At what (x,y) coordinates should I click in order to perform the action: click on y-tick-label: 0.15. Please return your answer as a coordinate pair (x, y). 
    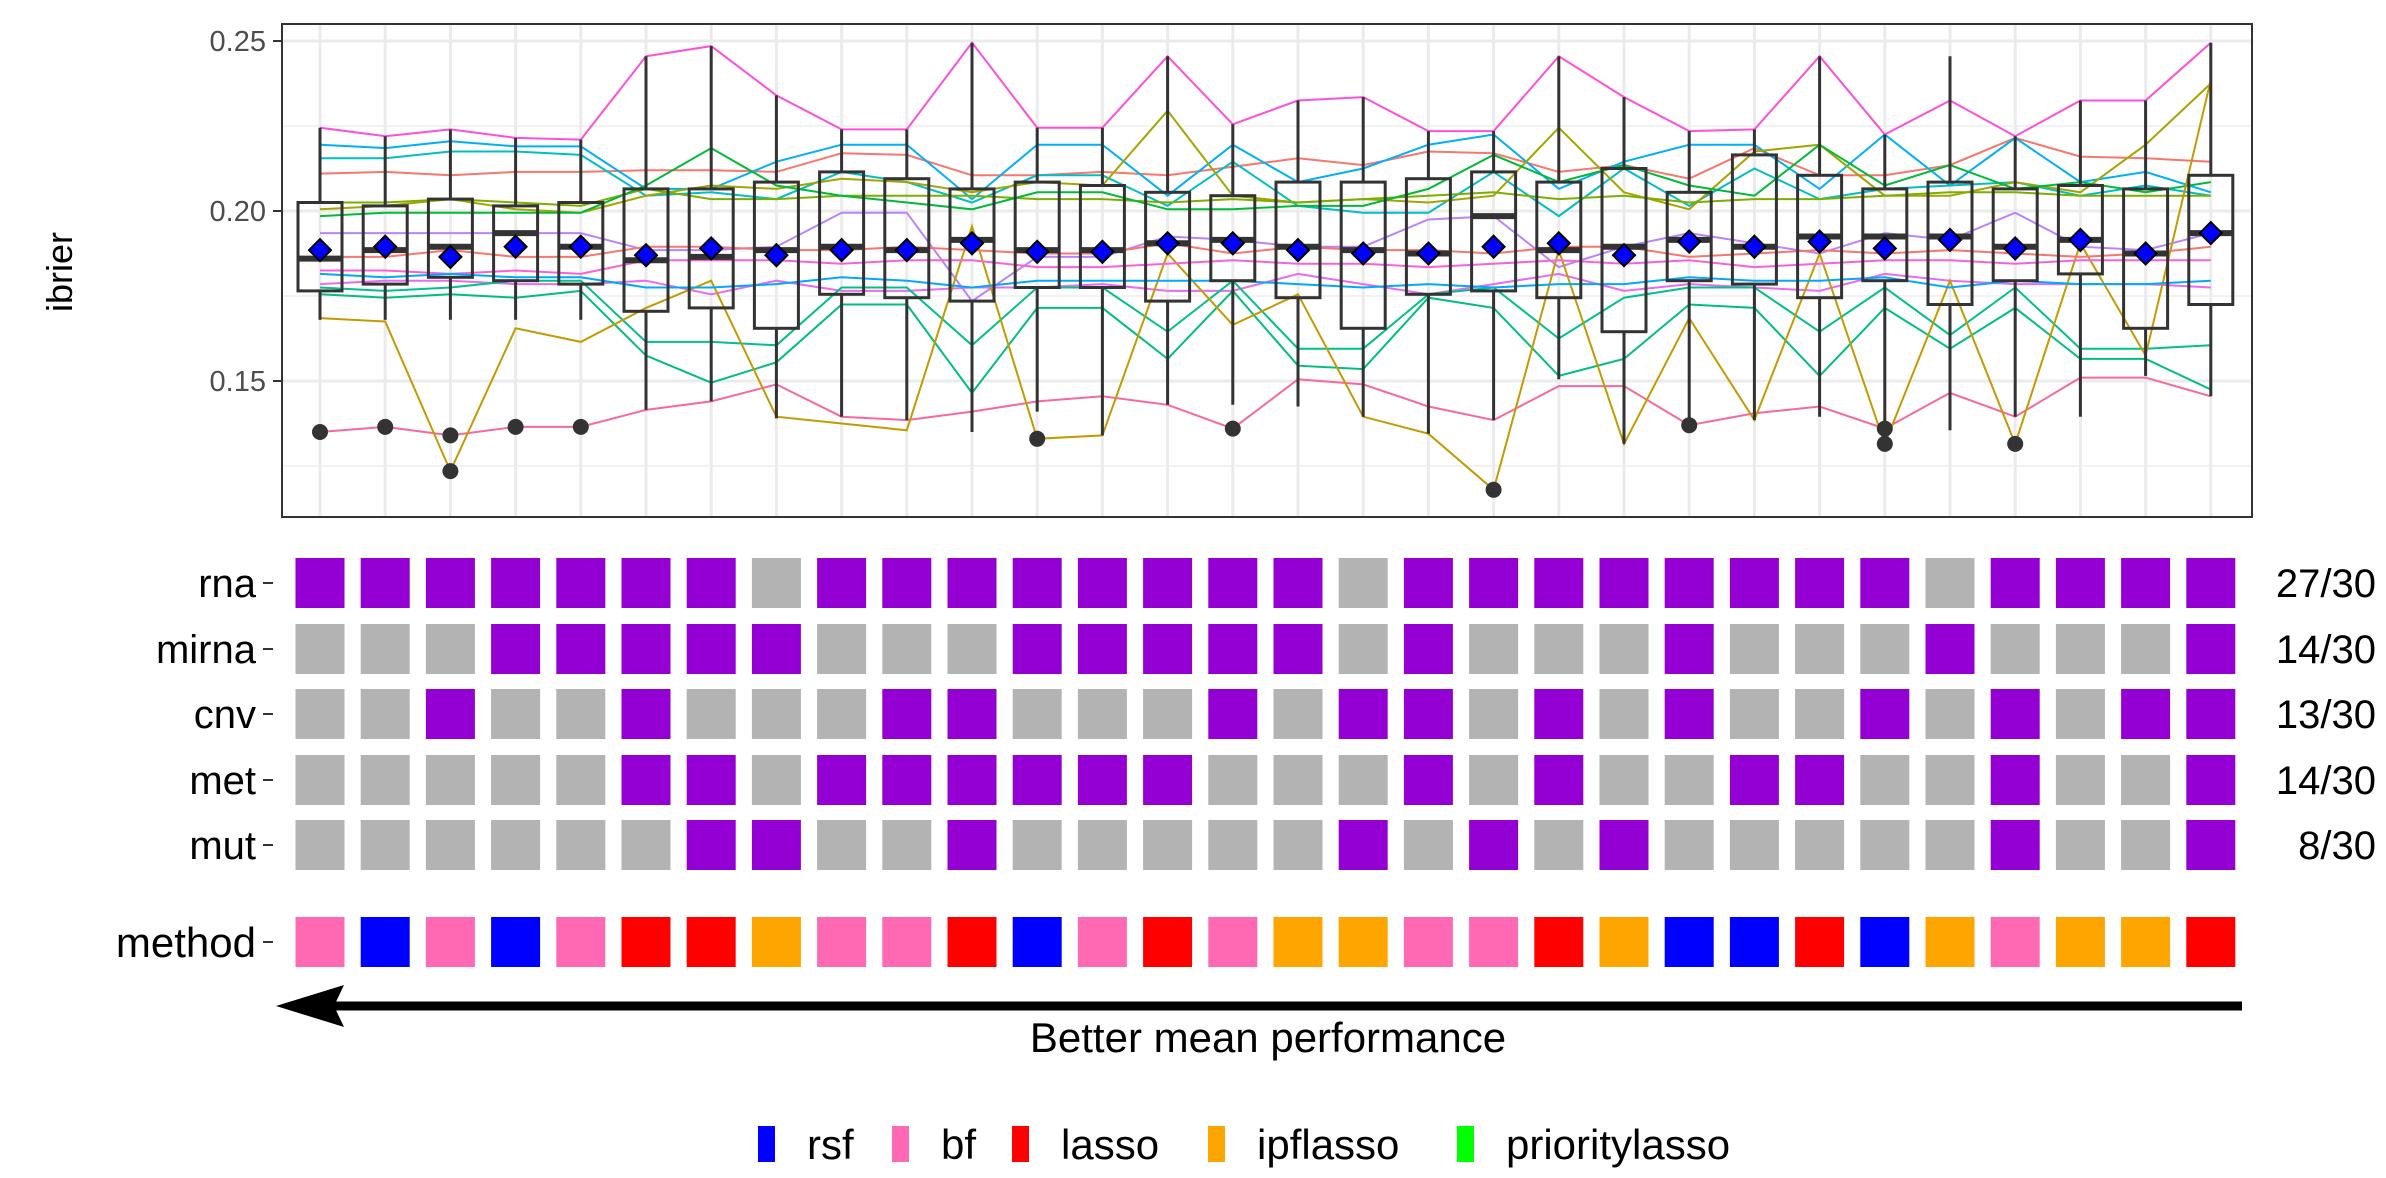
    Looking at the image, I should click on (238, 382).